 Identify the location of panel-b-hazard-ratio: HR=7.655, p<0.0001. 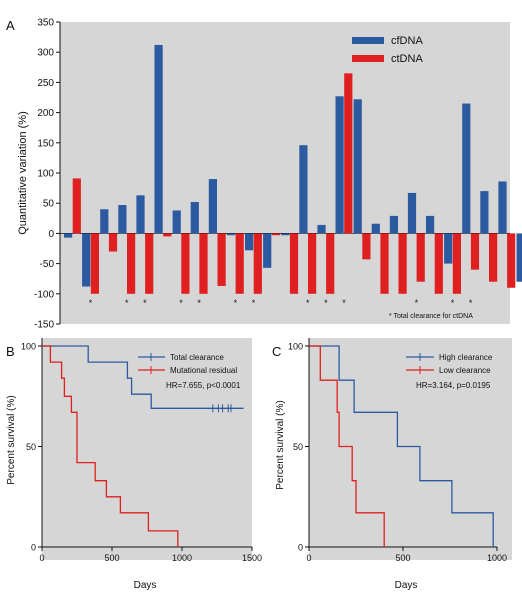
(203, 385).